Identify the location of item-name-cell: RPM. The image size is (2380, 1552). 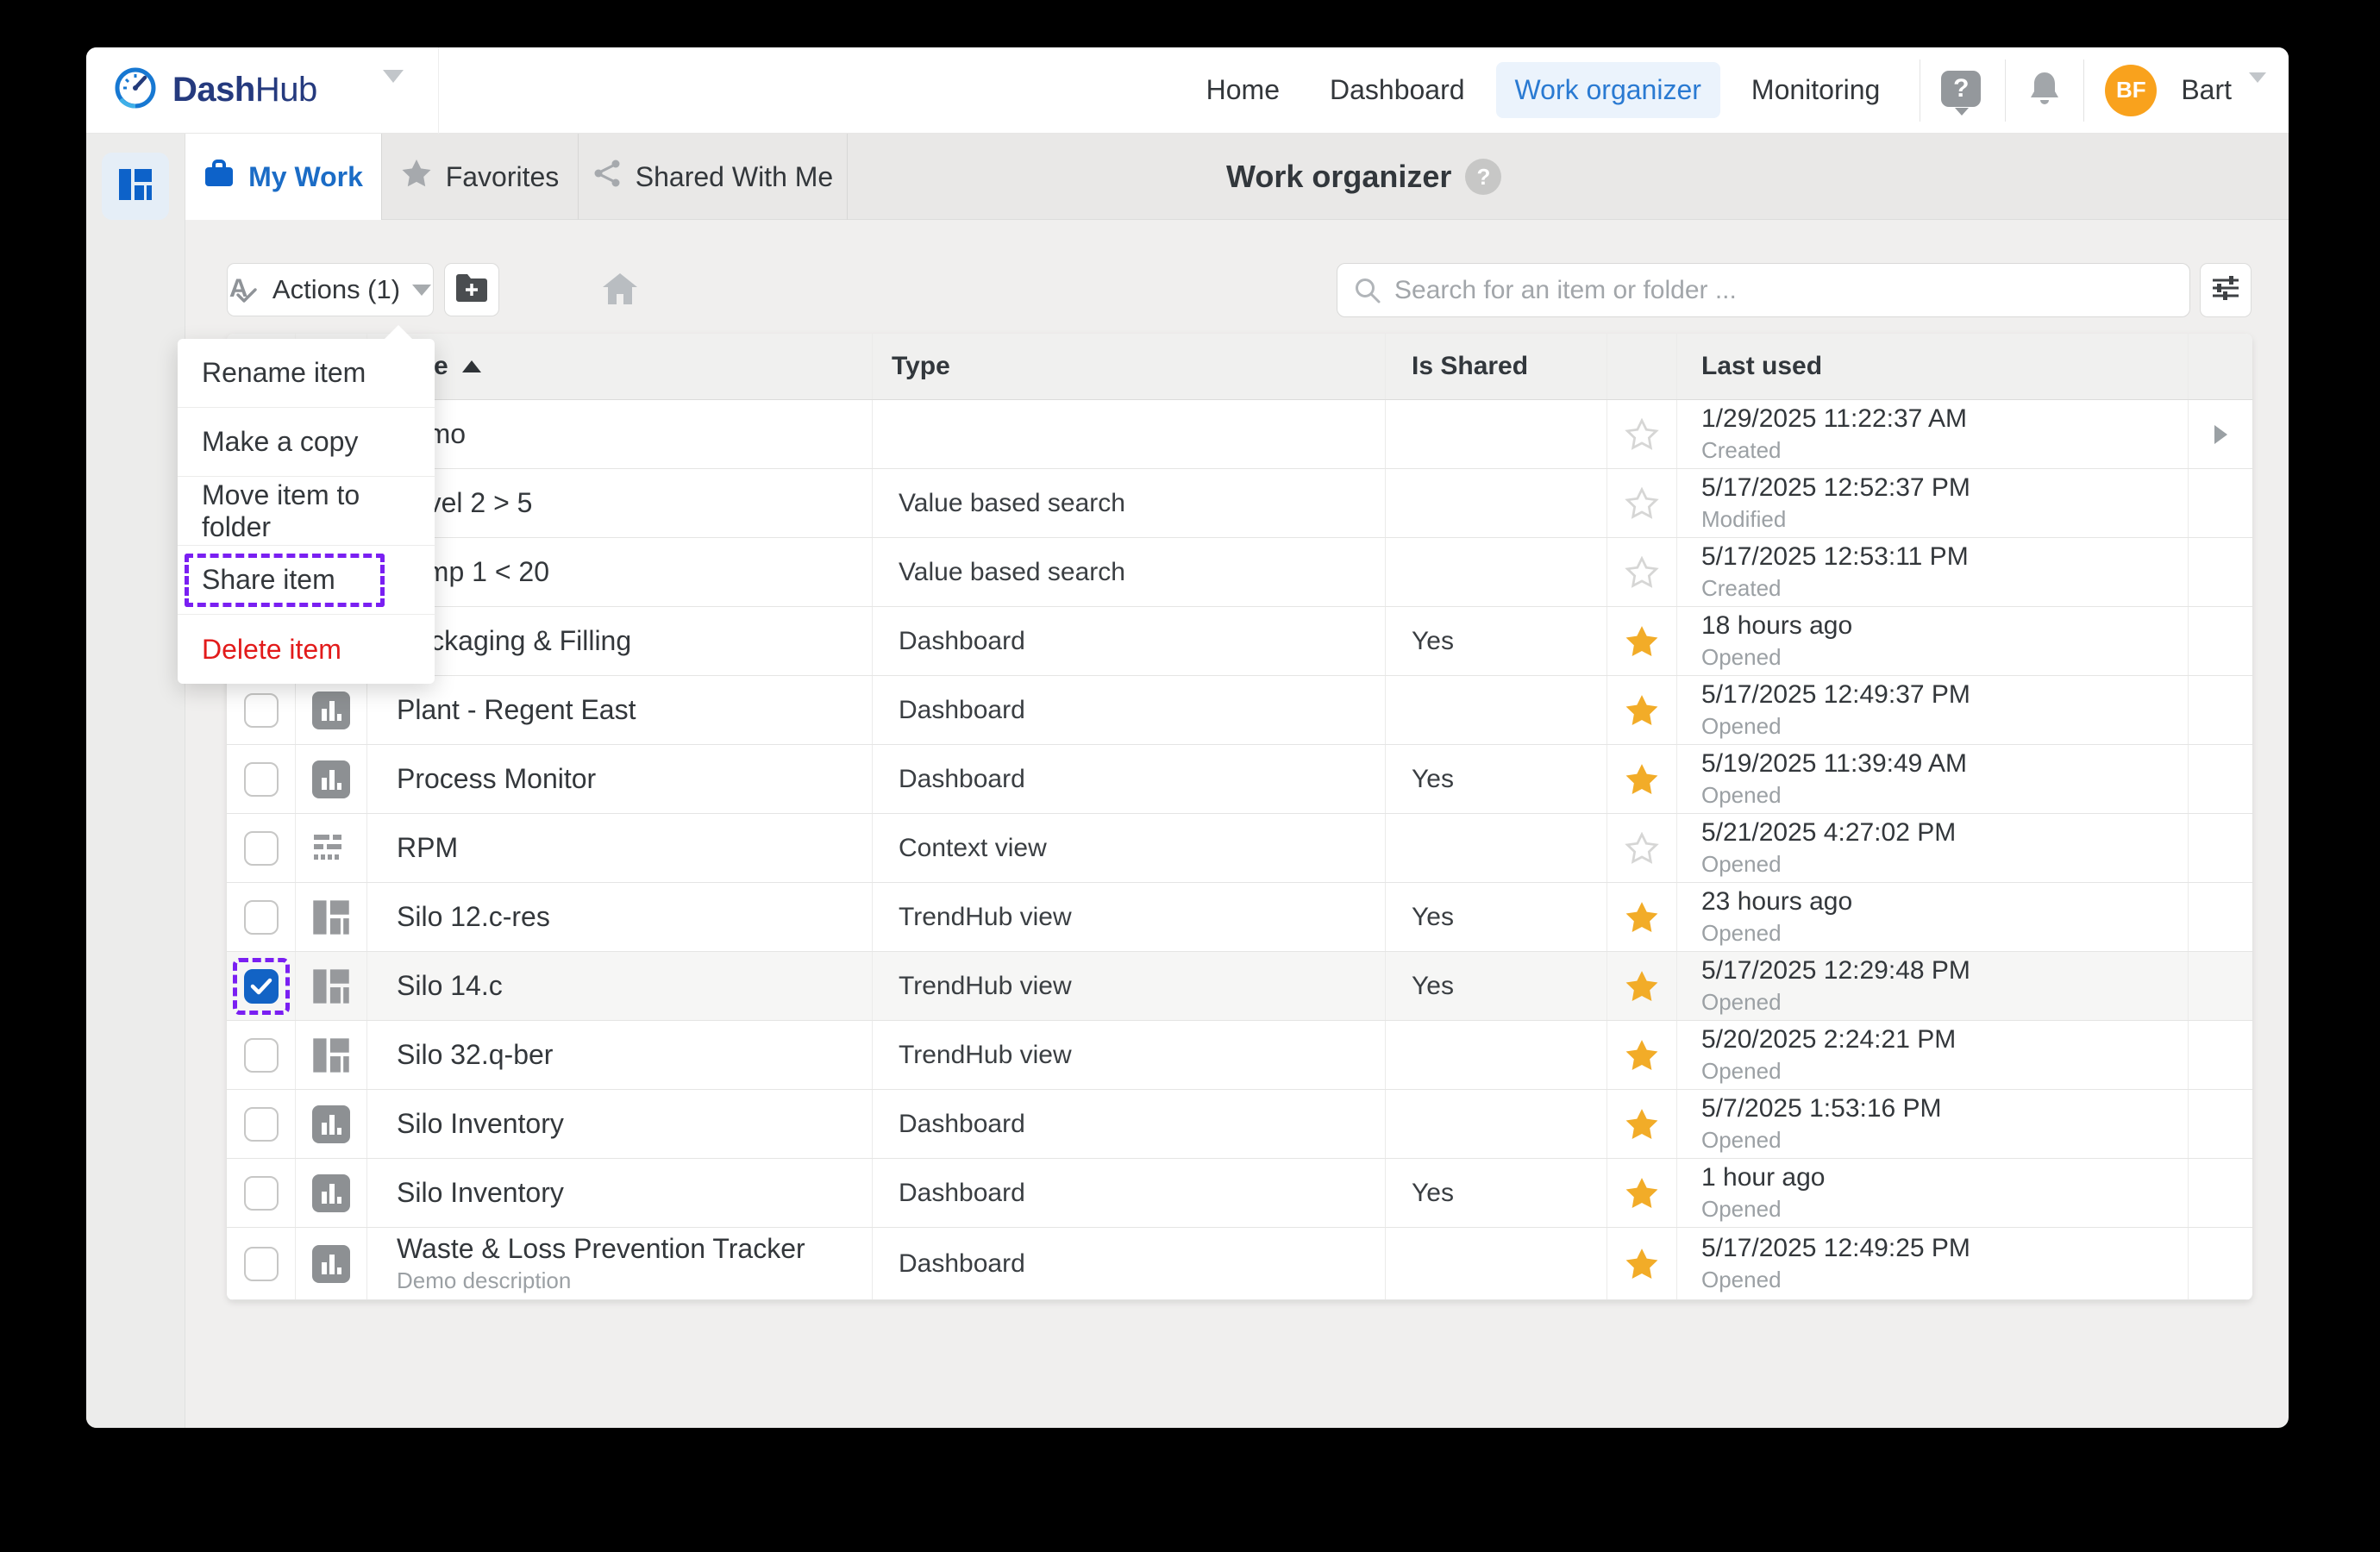
(620, 848).